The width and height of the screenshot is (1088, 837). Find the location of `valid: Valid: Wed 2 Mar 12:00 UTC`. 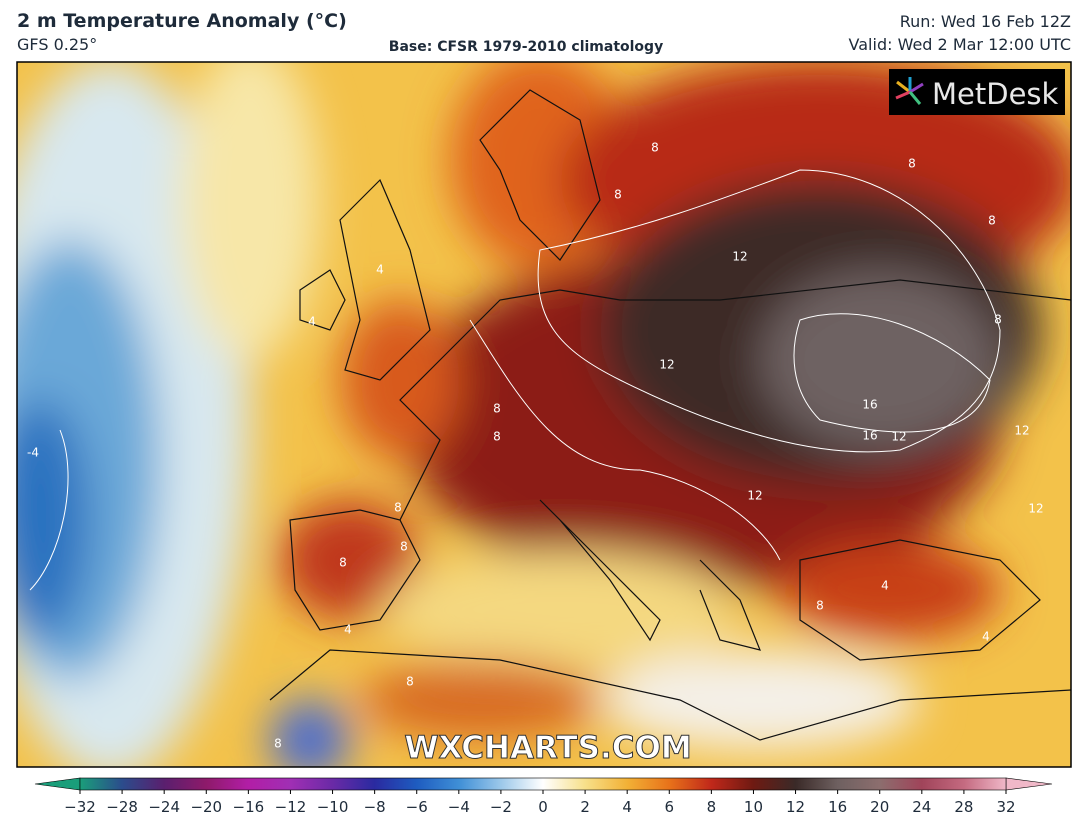

valid: Valid: Wed 2 Mar 12:00 UTC is located at coordinates (960, 44).